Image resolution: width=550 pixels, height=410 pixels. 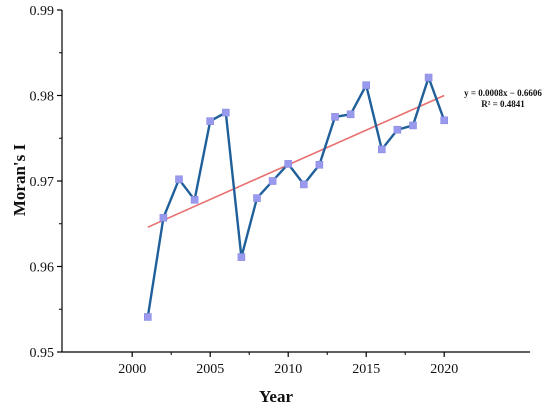 What do you see at coordinates (288, 369) in the screenshot?
I see `x-tick-label: 2010` at bounding box center [288, 369].